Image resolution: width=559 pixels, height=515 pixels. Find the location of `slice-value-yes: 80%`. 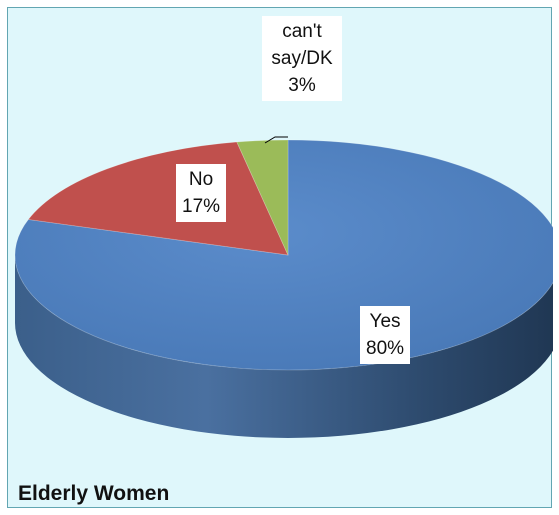

slice-value-yes: 80% is located at coordinates (385, 348).